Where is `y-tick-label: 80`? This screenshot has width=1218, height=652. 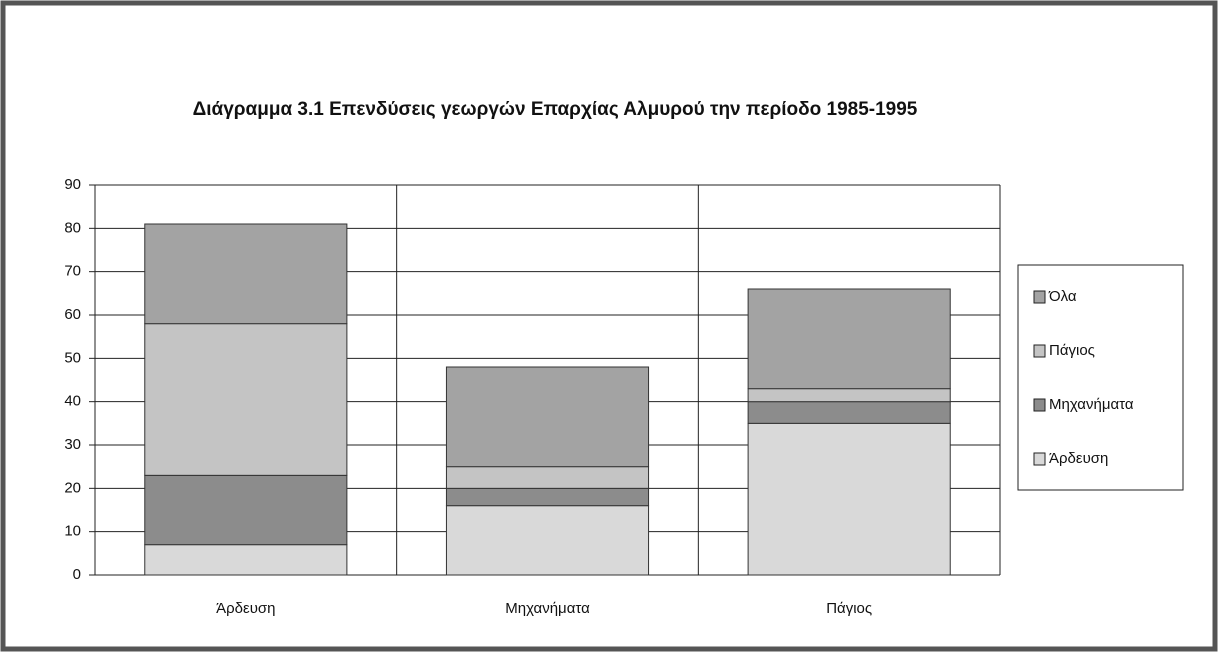 y-tick-label: 80 is located at coordinates (72, 227).